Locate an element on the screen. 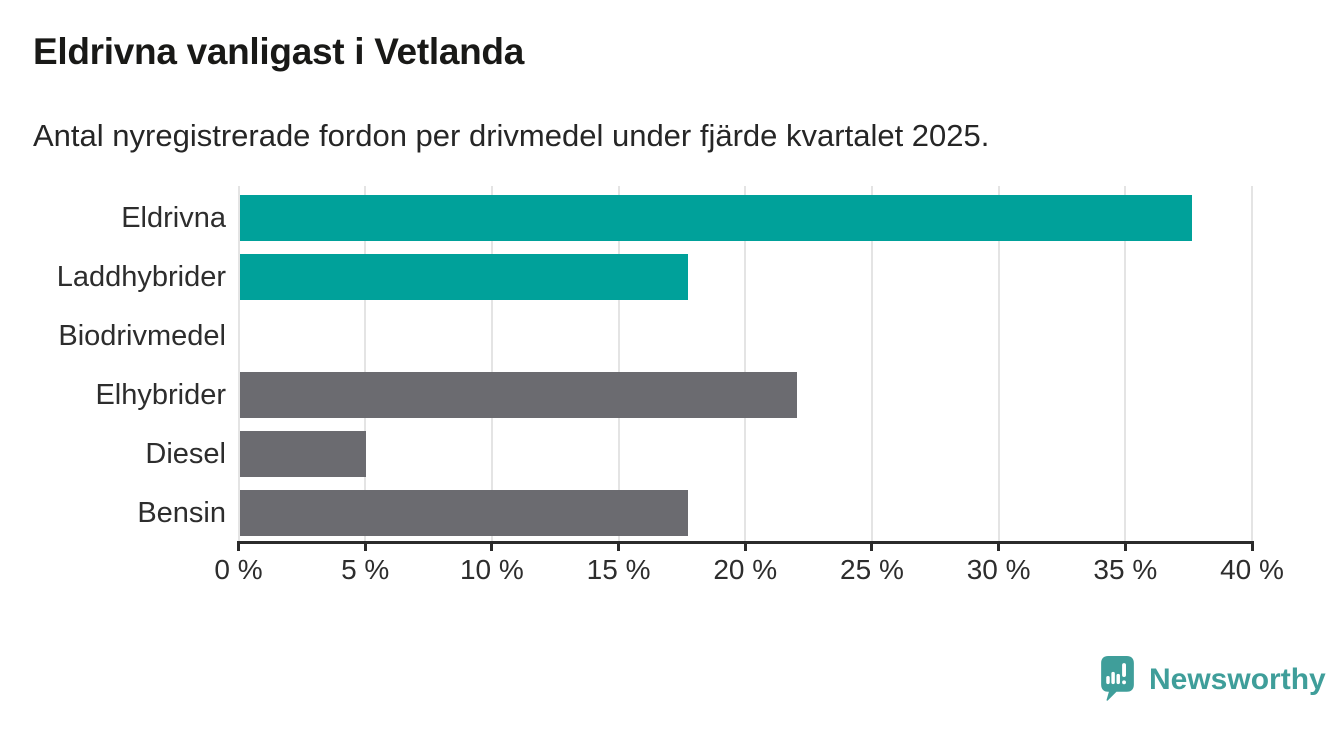  chart-title: Eldrivna vanligast i Vetlanda is located at coordinates (278, 51).